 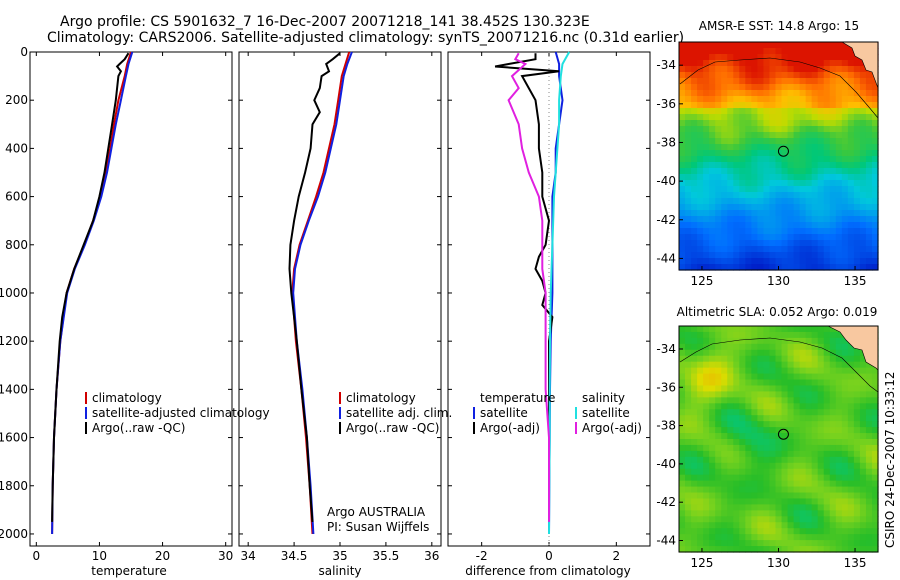 What do you see at coordinates (777, 312) in the screenshot?
I see `sla-map-title: Altimetric SLA: 0.052 Argo: 0.019` at bounding box center [777, 312].